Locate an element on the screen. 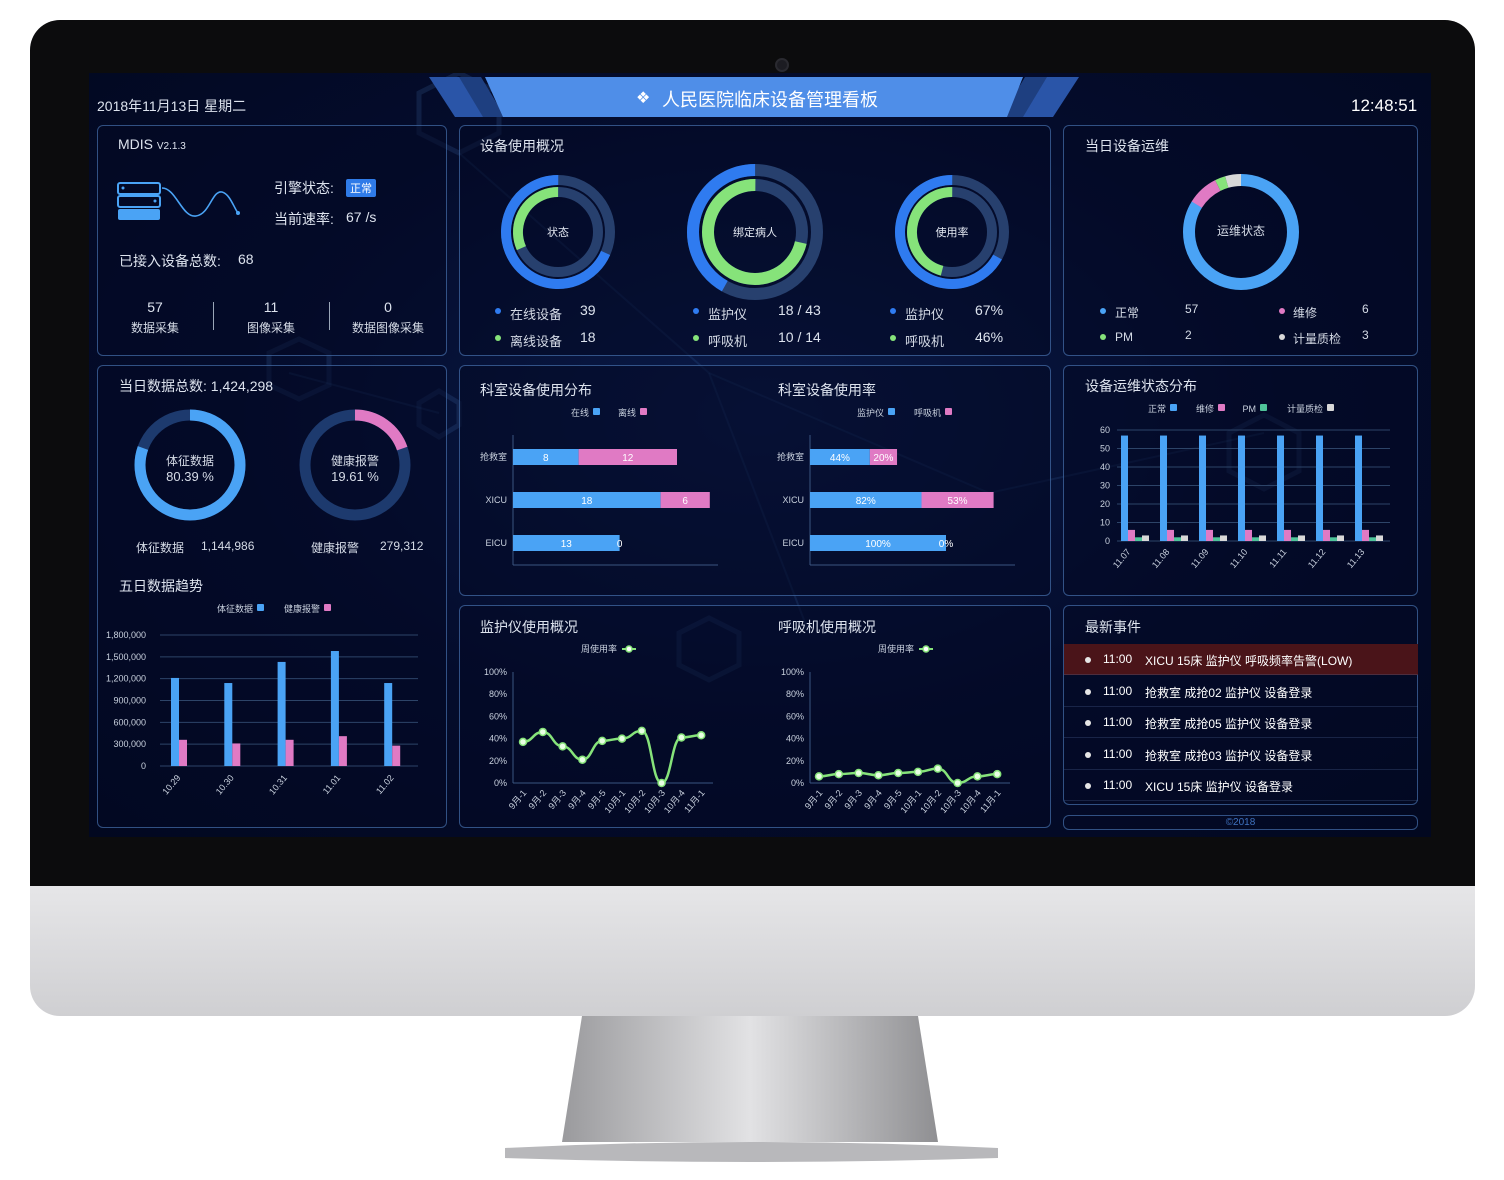  footer: ©2018 is located at coordinates (1240, 822).